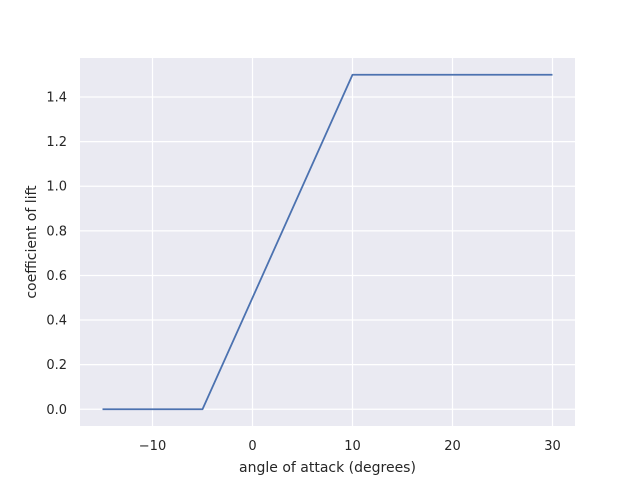  I want to click on y-tick-label: 0.4, so click(56, 321).